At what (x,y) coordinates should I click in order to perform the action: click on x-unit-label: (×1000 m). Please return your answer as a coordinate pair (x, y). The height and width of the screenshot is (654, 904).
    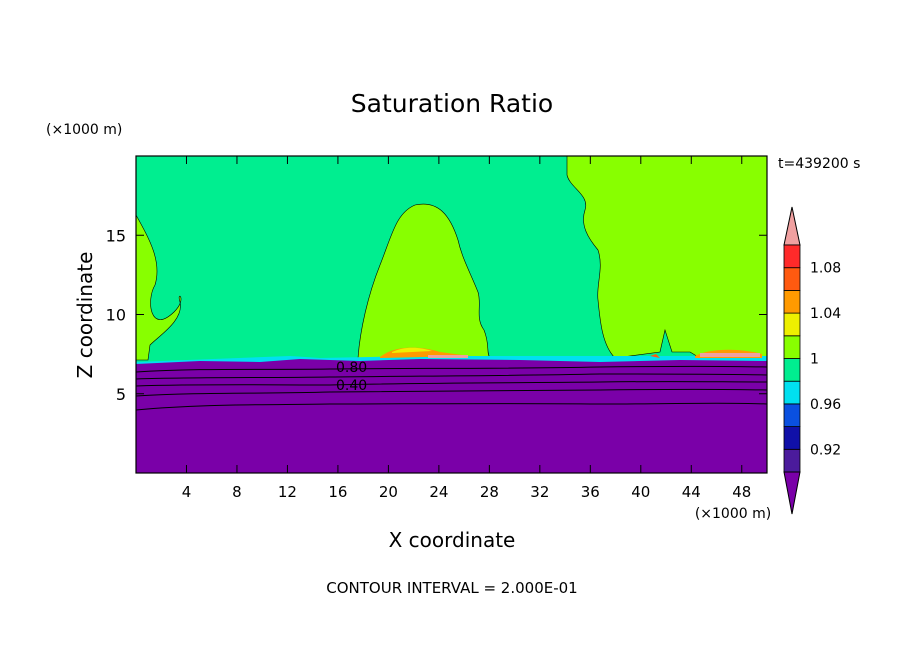
    Looking at the image, I should click on (733, 514).